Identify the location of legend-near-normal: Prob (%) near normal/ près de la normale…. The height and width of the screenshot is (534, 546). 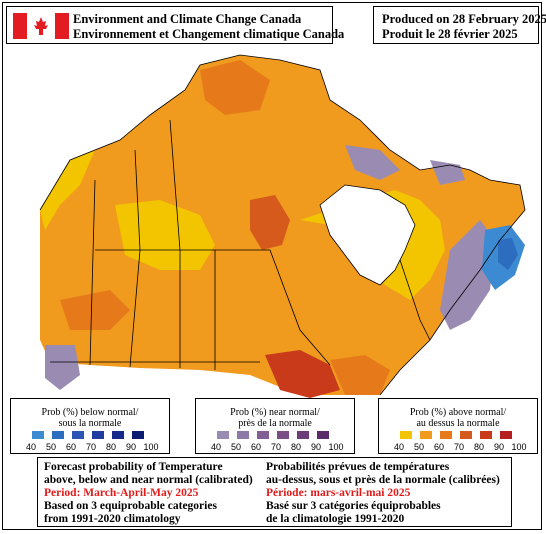
(275, 426).